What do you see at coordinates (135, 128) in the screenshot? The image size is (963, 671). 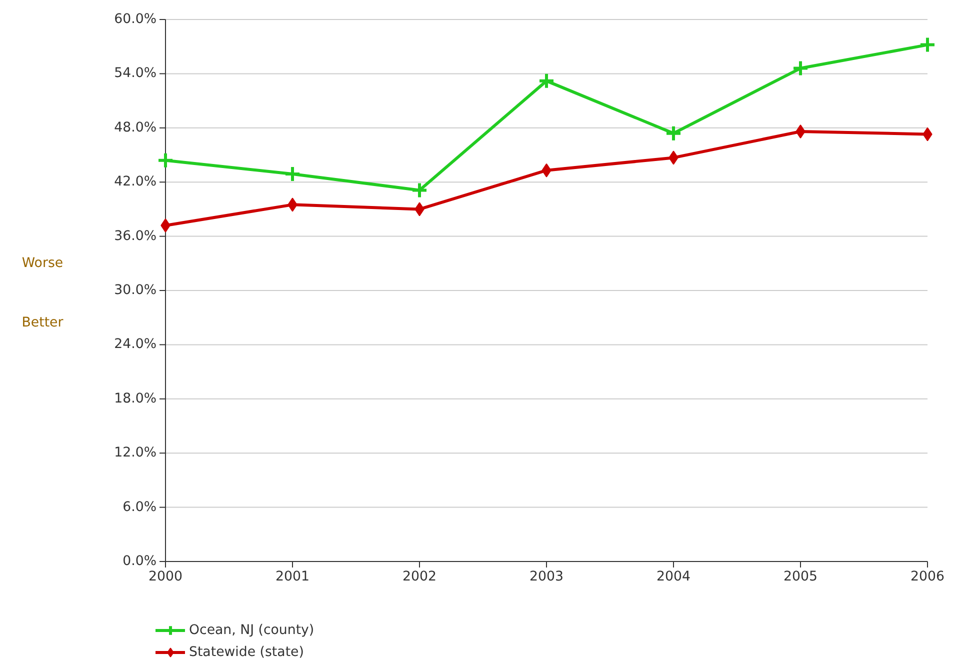 I see `y-tick-label: 48.0%` at bounding box center [135, 128].